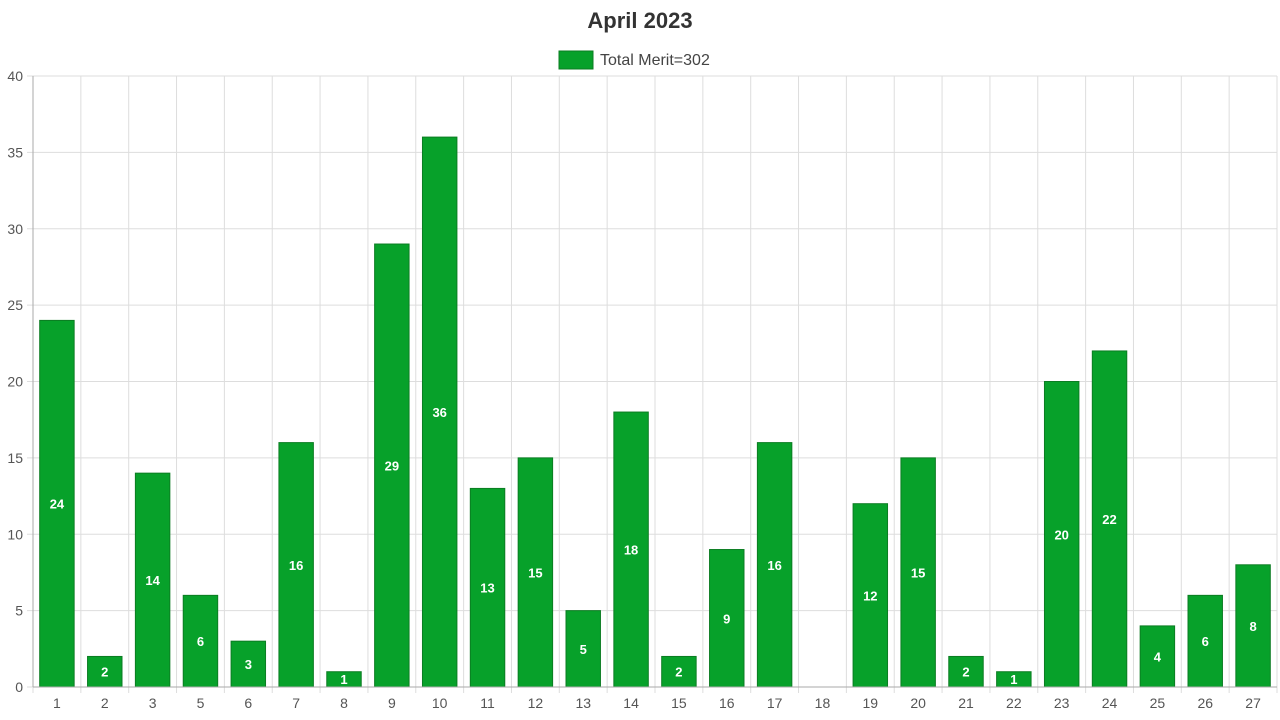 Image resolution: width=1280 pixels, height=720 pixels. I want to click on x-tick-label: 18, so click(823, 703).